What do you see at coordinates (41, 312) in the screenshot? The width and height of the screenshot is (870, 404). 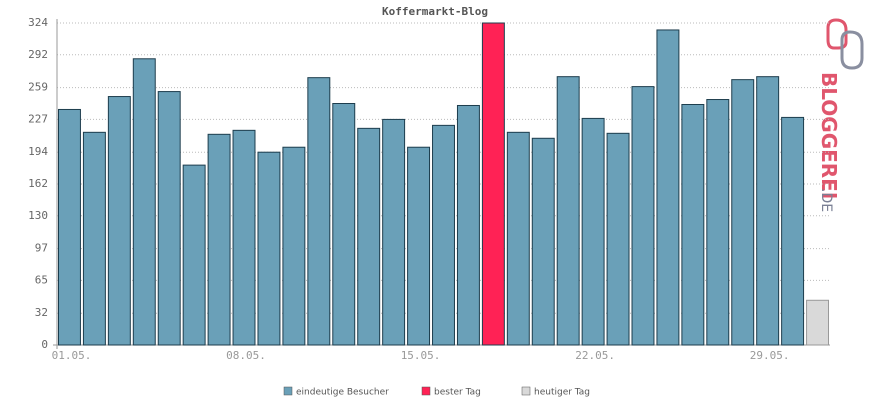 I see `y-tick-label: 32` at bounding box center [41, 312].